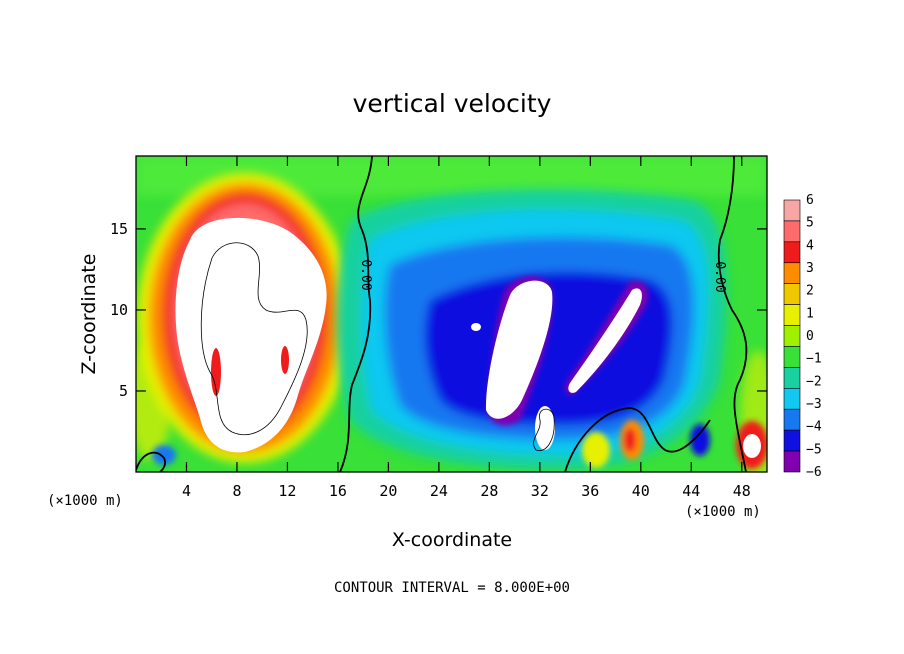  What do you see at coordinates (236, 491) in the screenshot?
I see `x-tick-label: 8` at bounding box center [236, 491].